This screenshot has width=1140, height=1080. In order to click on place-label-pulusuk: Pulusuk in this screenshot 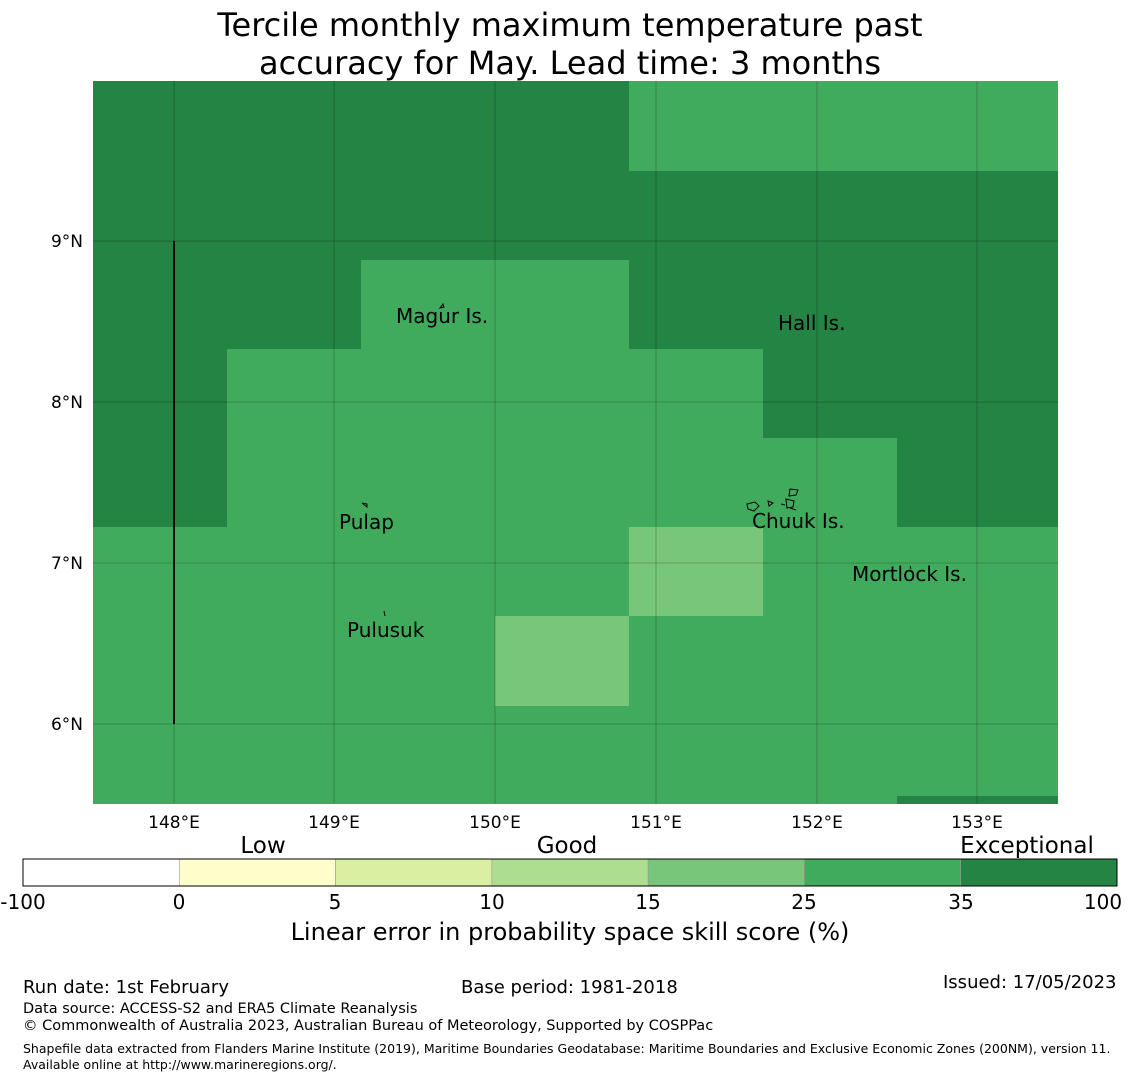, I will do `click(386, 630)`.